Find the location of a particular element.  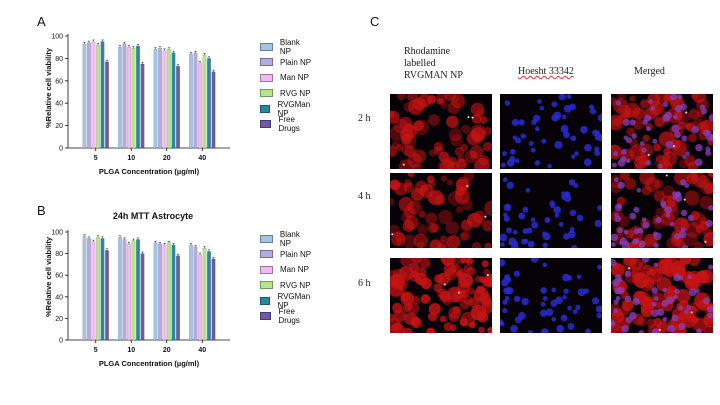

chart-b-ytick-label: 20 is located at coordinates (59, 319).